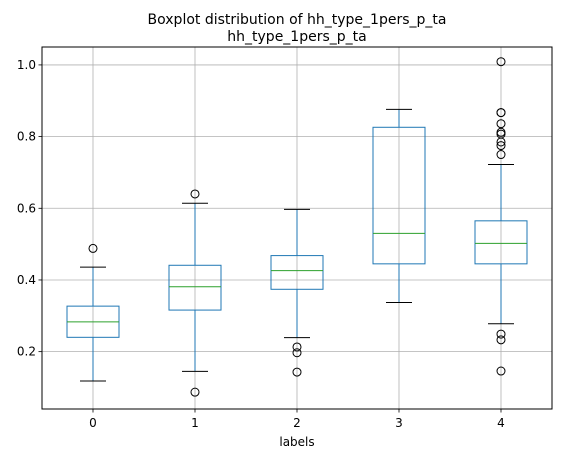 The height and width of the screenshot is (461, 563). Describe the element at coordinates (26, 137) in the screenshot. I see `y-tick-label: 0.8` at that location.